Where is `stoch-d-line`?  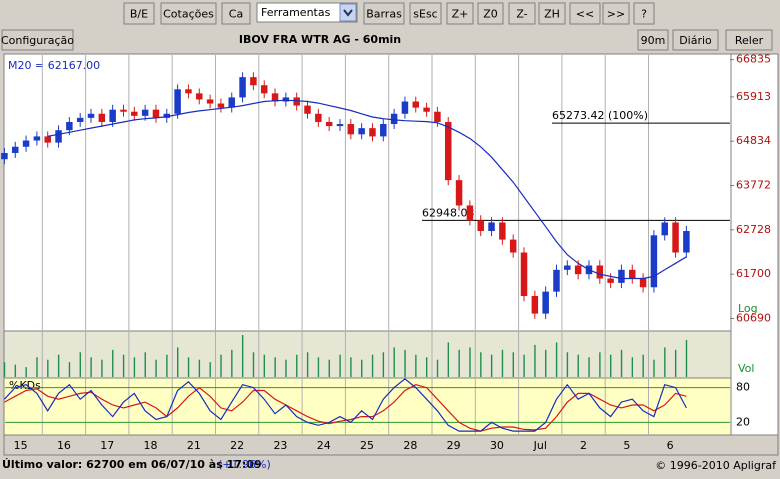 stoch-d-line is located at coordinates (345, 408).